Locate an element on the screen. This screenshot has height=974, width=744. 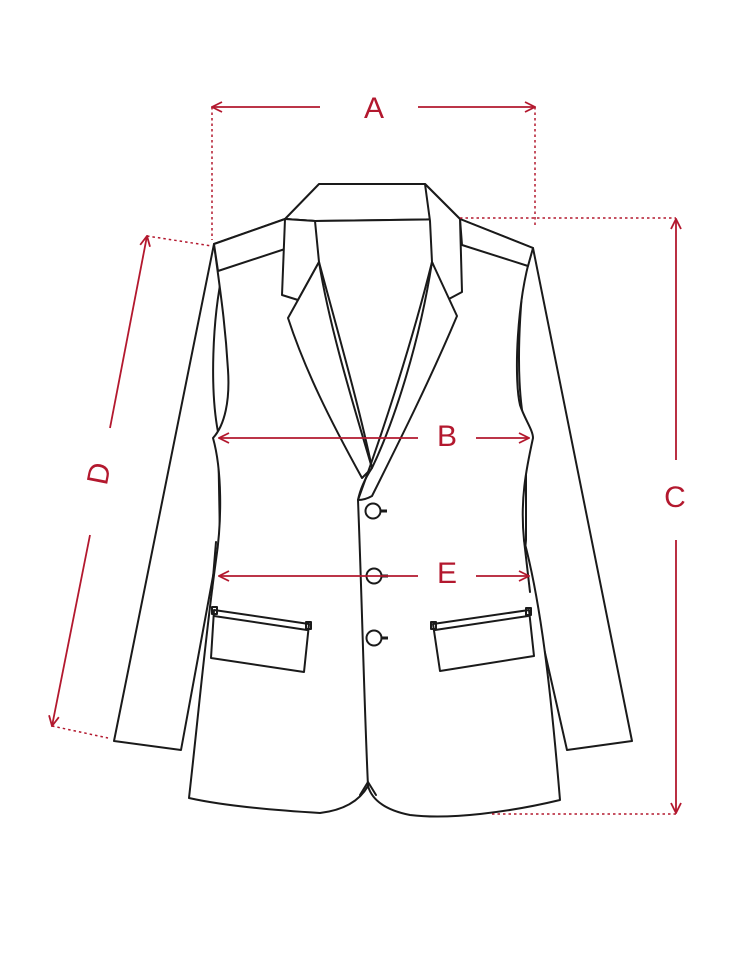
dim-d-top-arrow is located at coordinates (128, 332).